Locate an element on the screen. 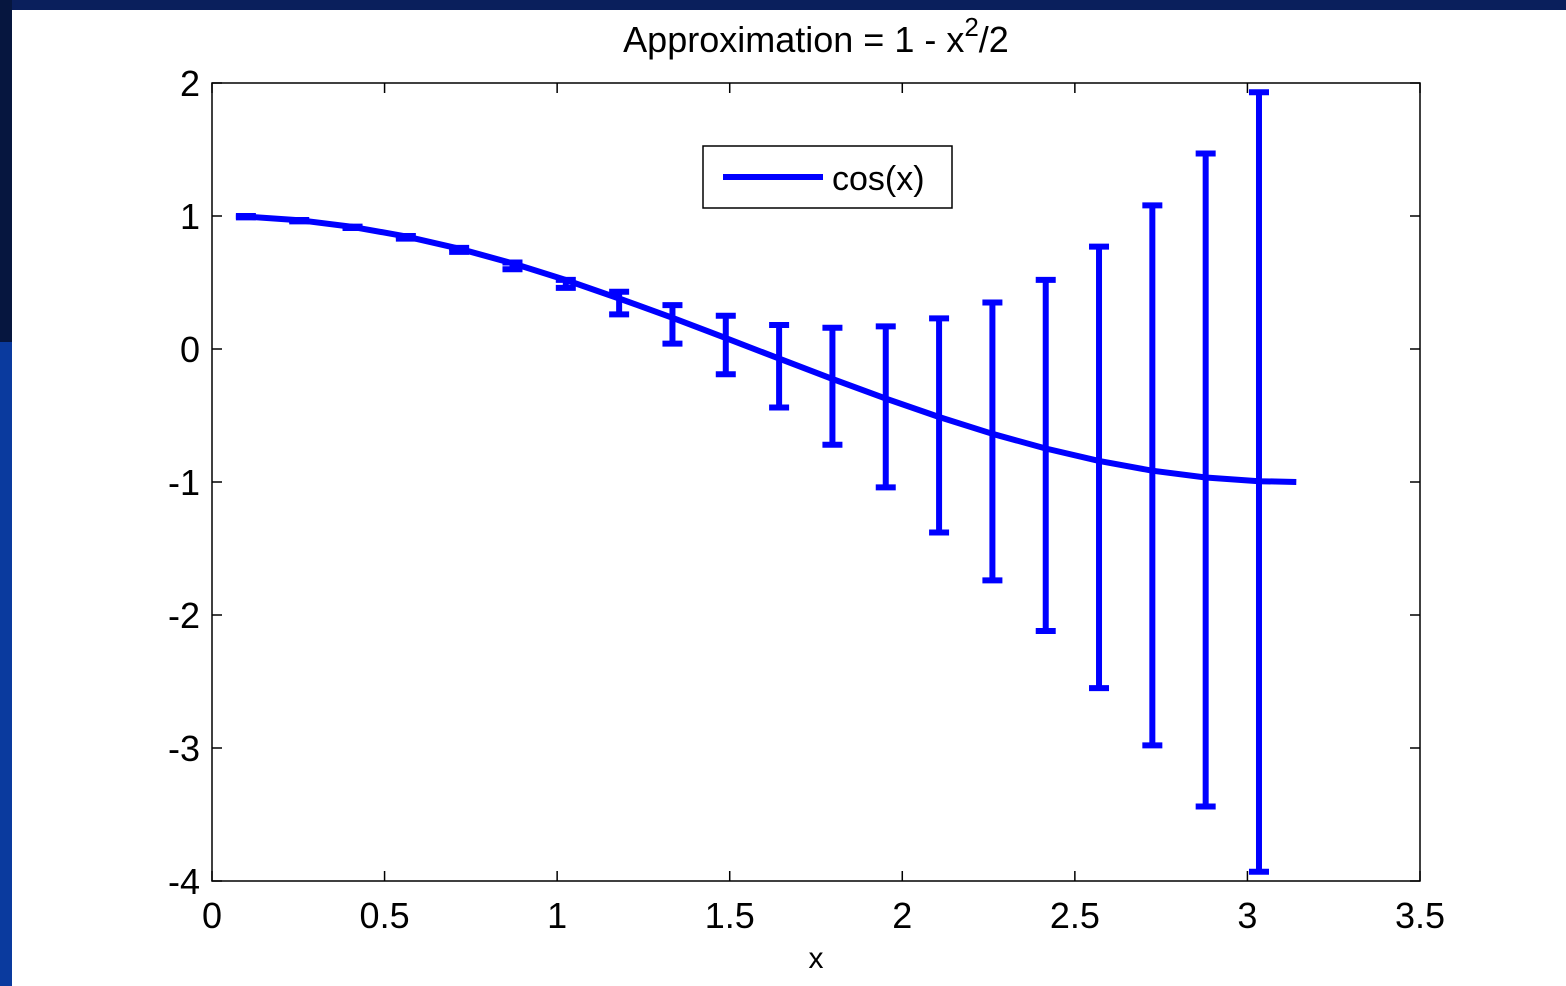  y-tick-label: 2 is located at coordinates (190, 83).